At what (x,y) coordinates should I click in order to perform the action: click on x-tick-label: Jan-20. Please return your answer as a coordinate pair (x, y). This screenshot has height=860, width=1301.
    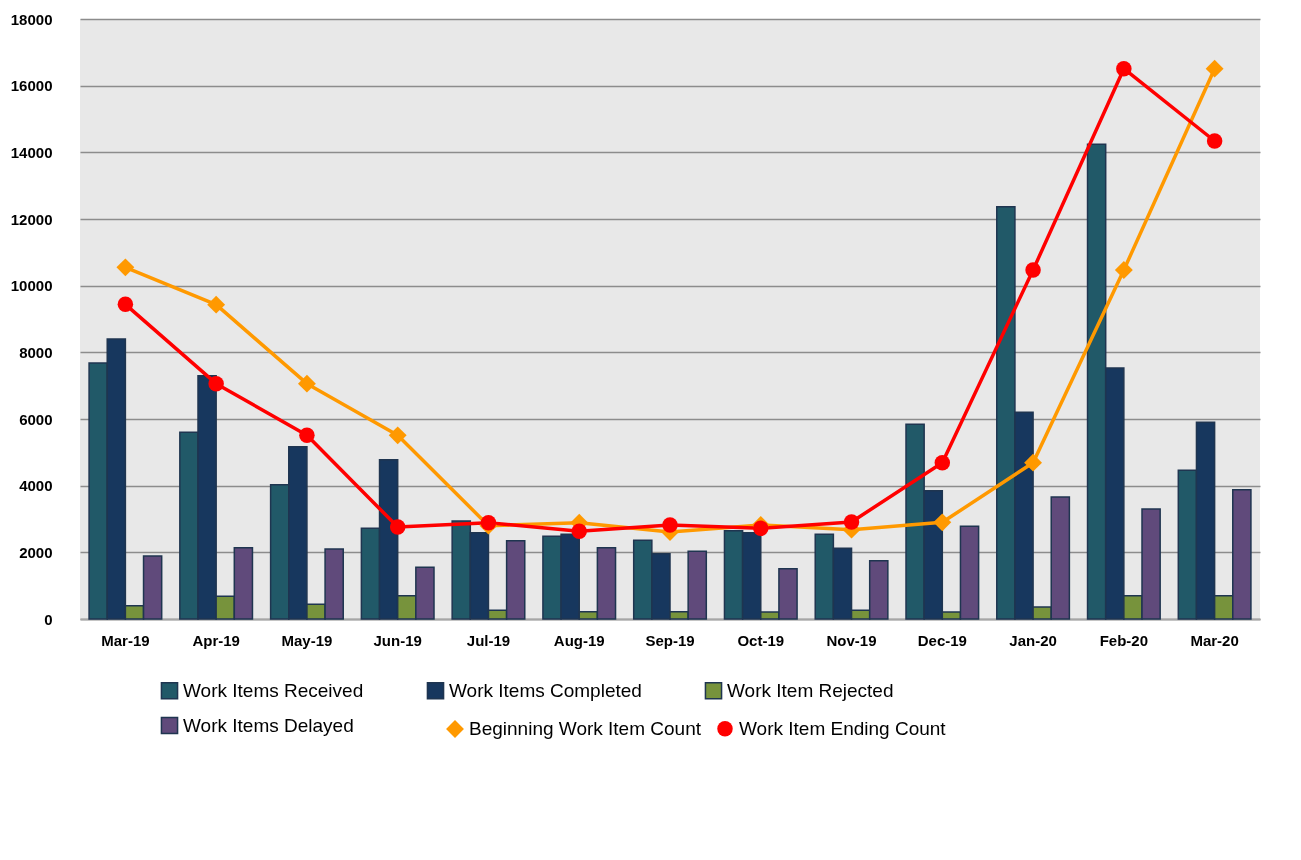
    Looking at the image, I should click on (1033, 640).